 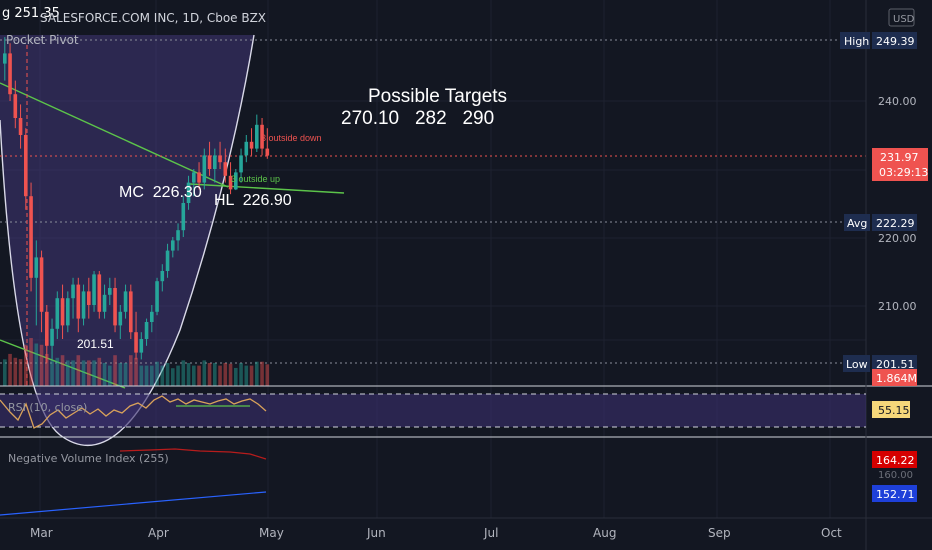 I want to click on y-tick-label: 210.00, so click(x=897, y=306).